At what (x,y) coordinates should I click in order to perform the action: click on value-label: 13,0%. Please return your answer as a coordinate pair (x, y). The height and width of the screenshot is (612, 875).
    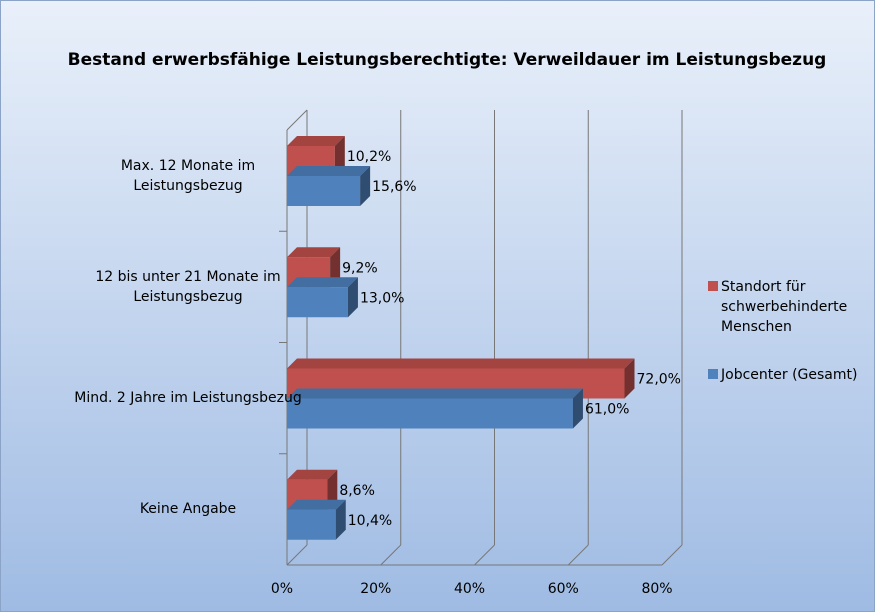
    Looking at the image, I should click on (382, 298).